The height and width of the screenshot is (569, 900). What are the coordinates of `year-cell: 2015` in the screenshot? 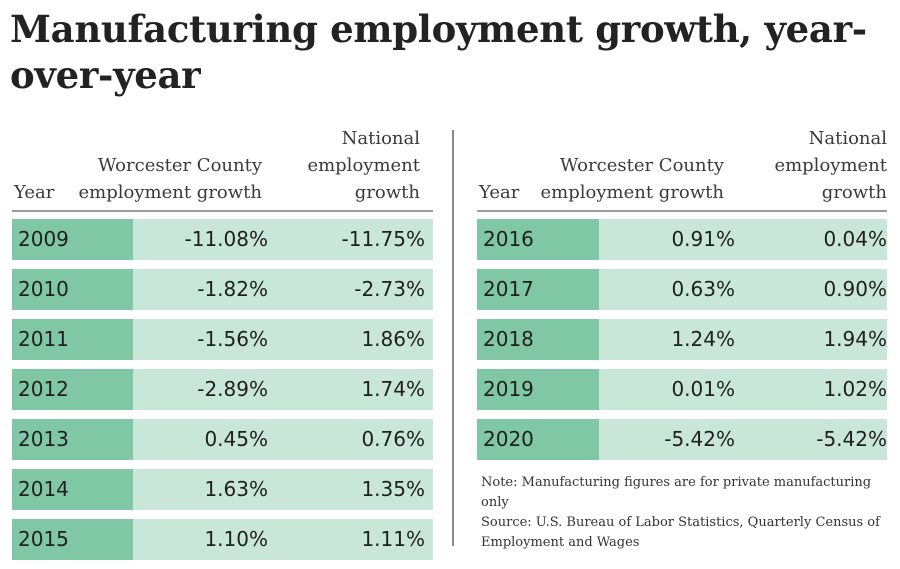 It's located at (72, 539).